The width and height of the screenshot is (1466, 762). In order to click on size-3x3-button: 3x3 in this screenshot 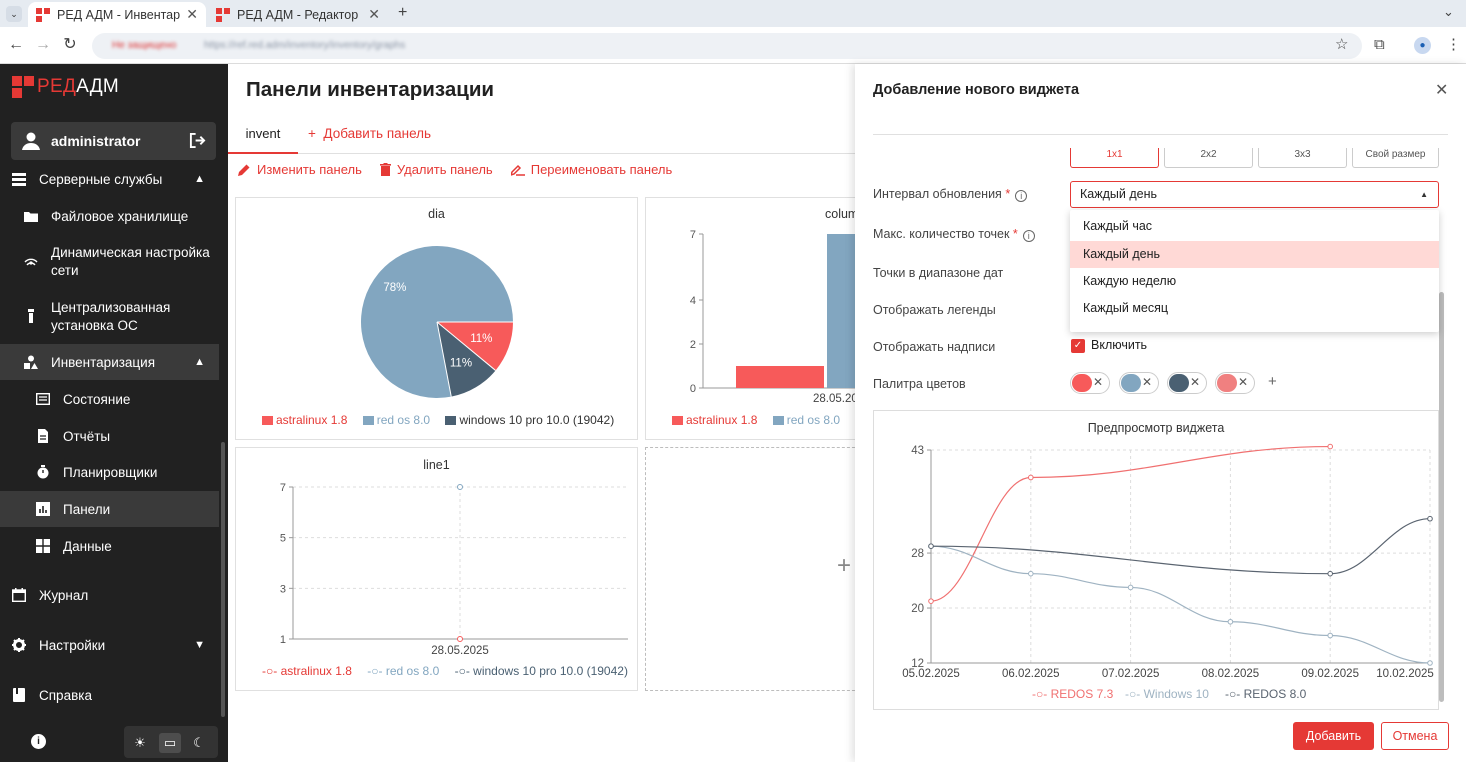, I will do `click(1302, 158)`.